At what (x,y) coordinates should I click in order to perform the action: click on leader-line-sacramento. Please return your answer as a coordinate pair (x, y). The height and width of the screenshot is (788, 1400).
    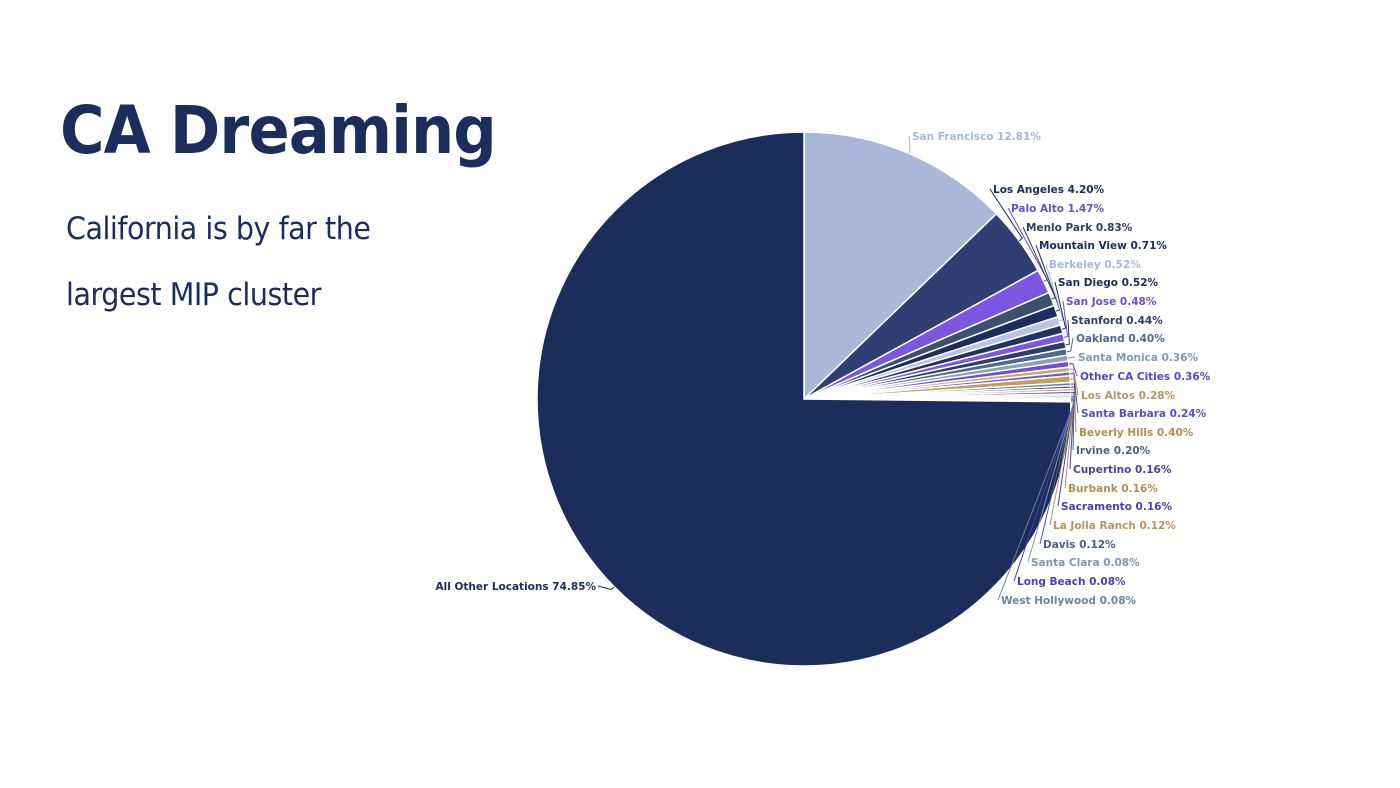
    Looking at the image, I should click on (1066, 449).